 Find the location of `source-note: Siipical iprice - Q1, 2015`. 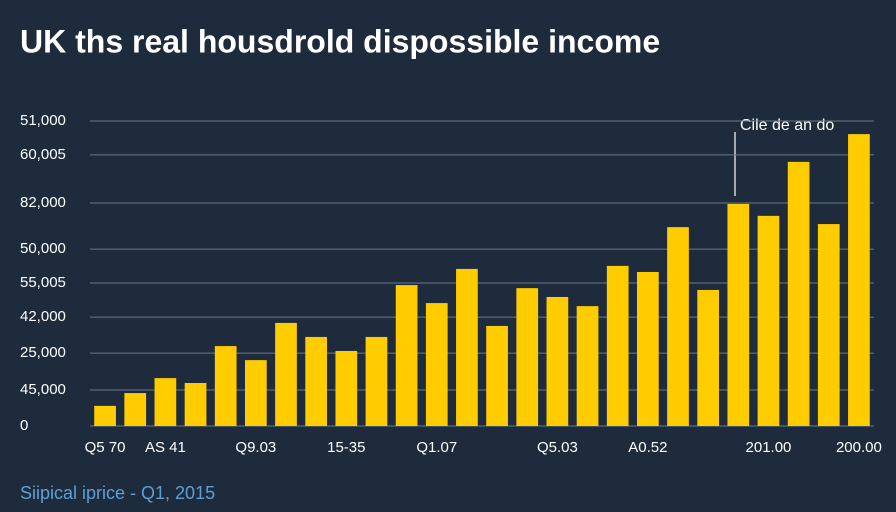

source-note: Siipical iprice - Q1, 2015 is located at coordinates (117, 493).